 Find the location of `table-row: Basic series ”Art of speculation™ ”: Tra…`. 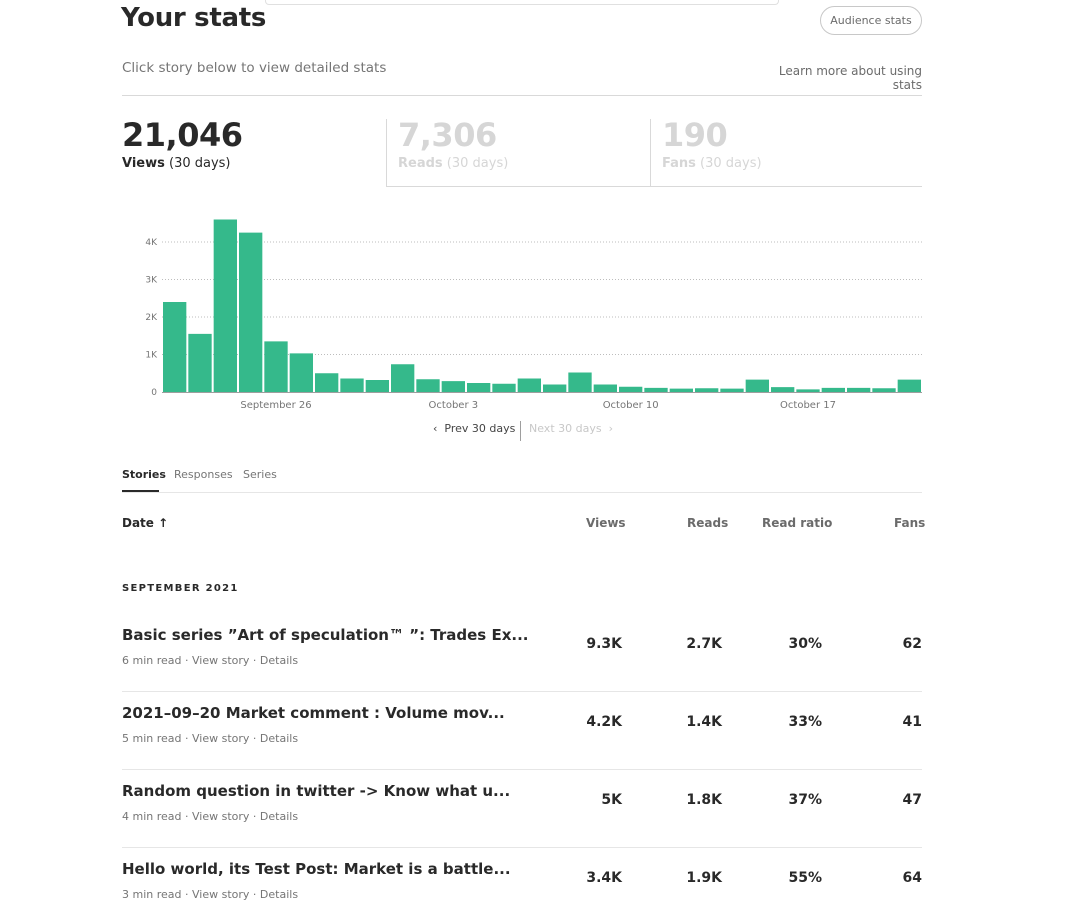

table-row: Basic series ”Art of speculation™ ”: Tra… is located at coordinates (522, 653).